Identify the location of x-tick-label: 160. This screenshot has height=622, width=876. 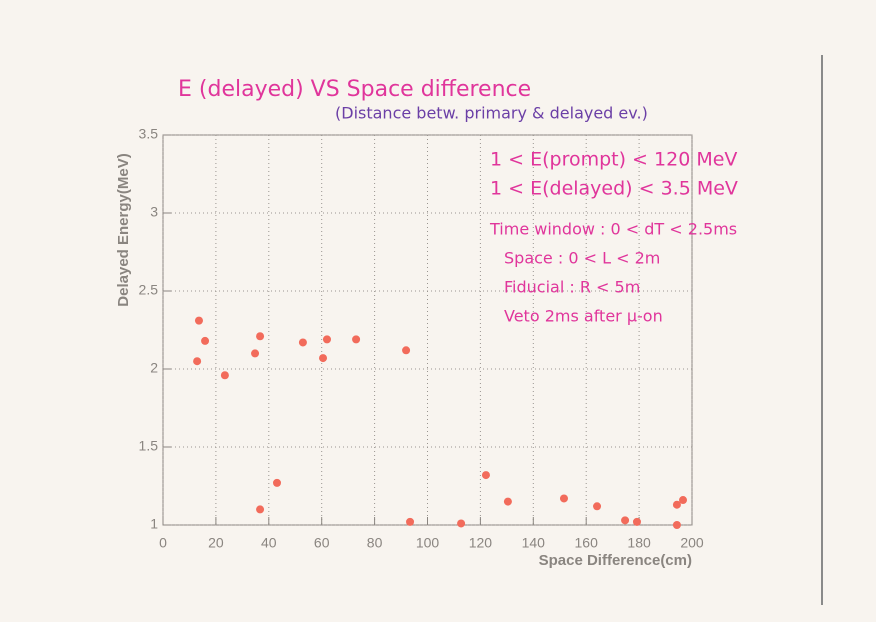
(587, 543).